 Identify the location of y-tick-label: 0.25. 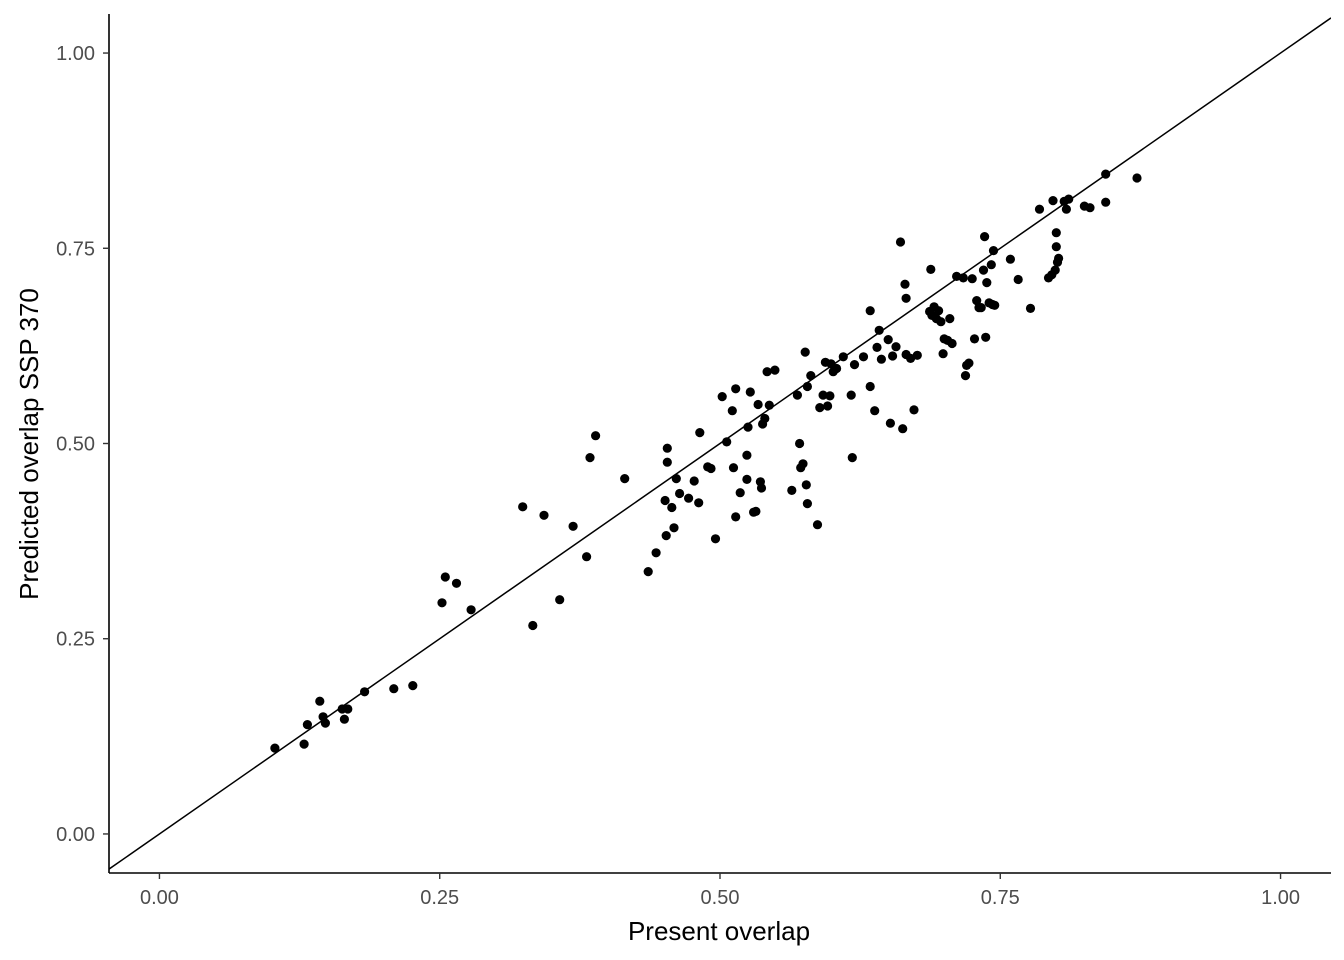
(75, 640).